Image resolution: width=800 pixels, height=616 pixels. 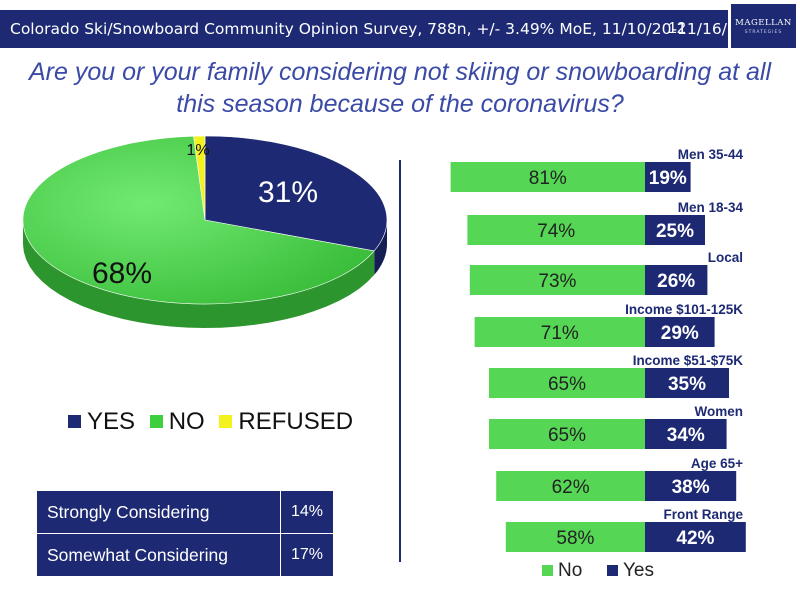 What do you see at coordinates (111, 421) in the screenshot?
I see `legend-label-yes: YES` at bounding box center [111, 421].